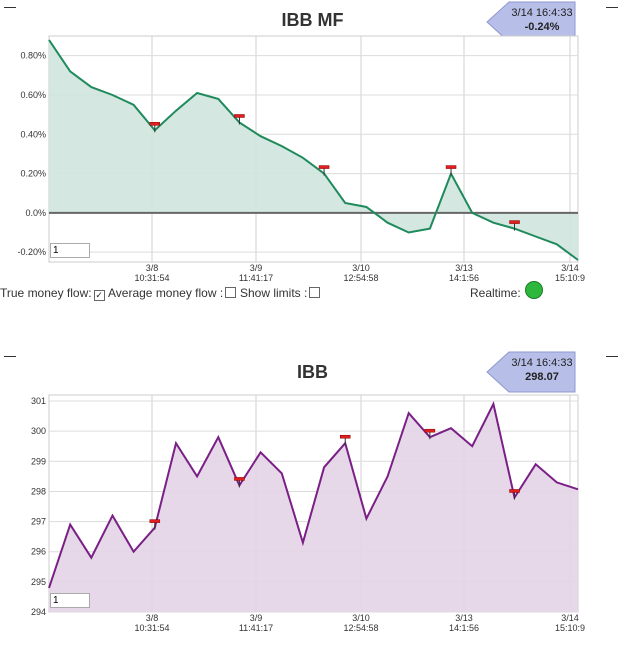 This screenshot has height=653, width=625. I want to click on mf-corner-dash-left, so click(10, 7).